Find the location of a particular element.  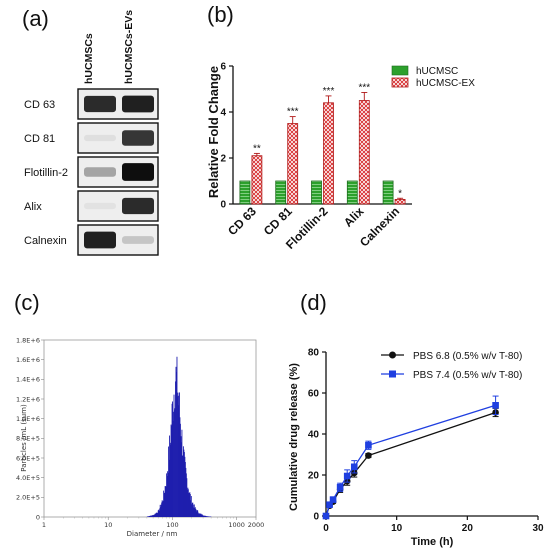

hist-y-axis-label: Particles /mL (sum) is located at coordinates (24, 438).